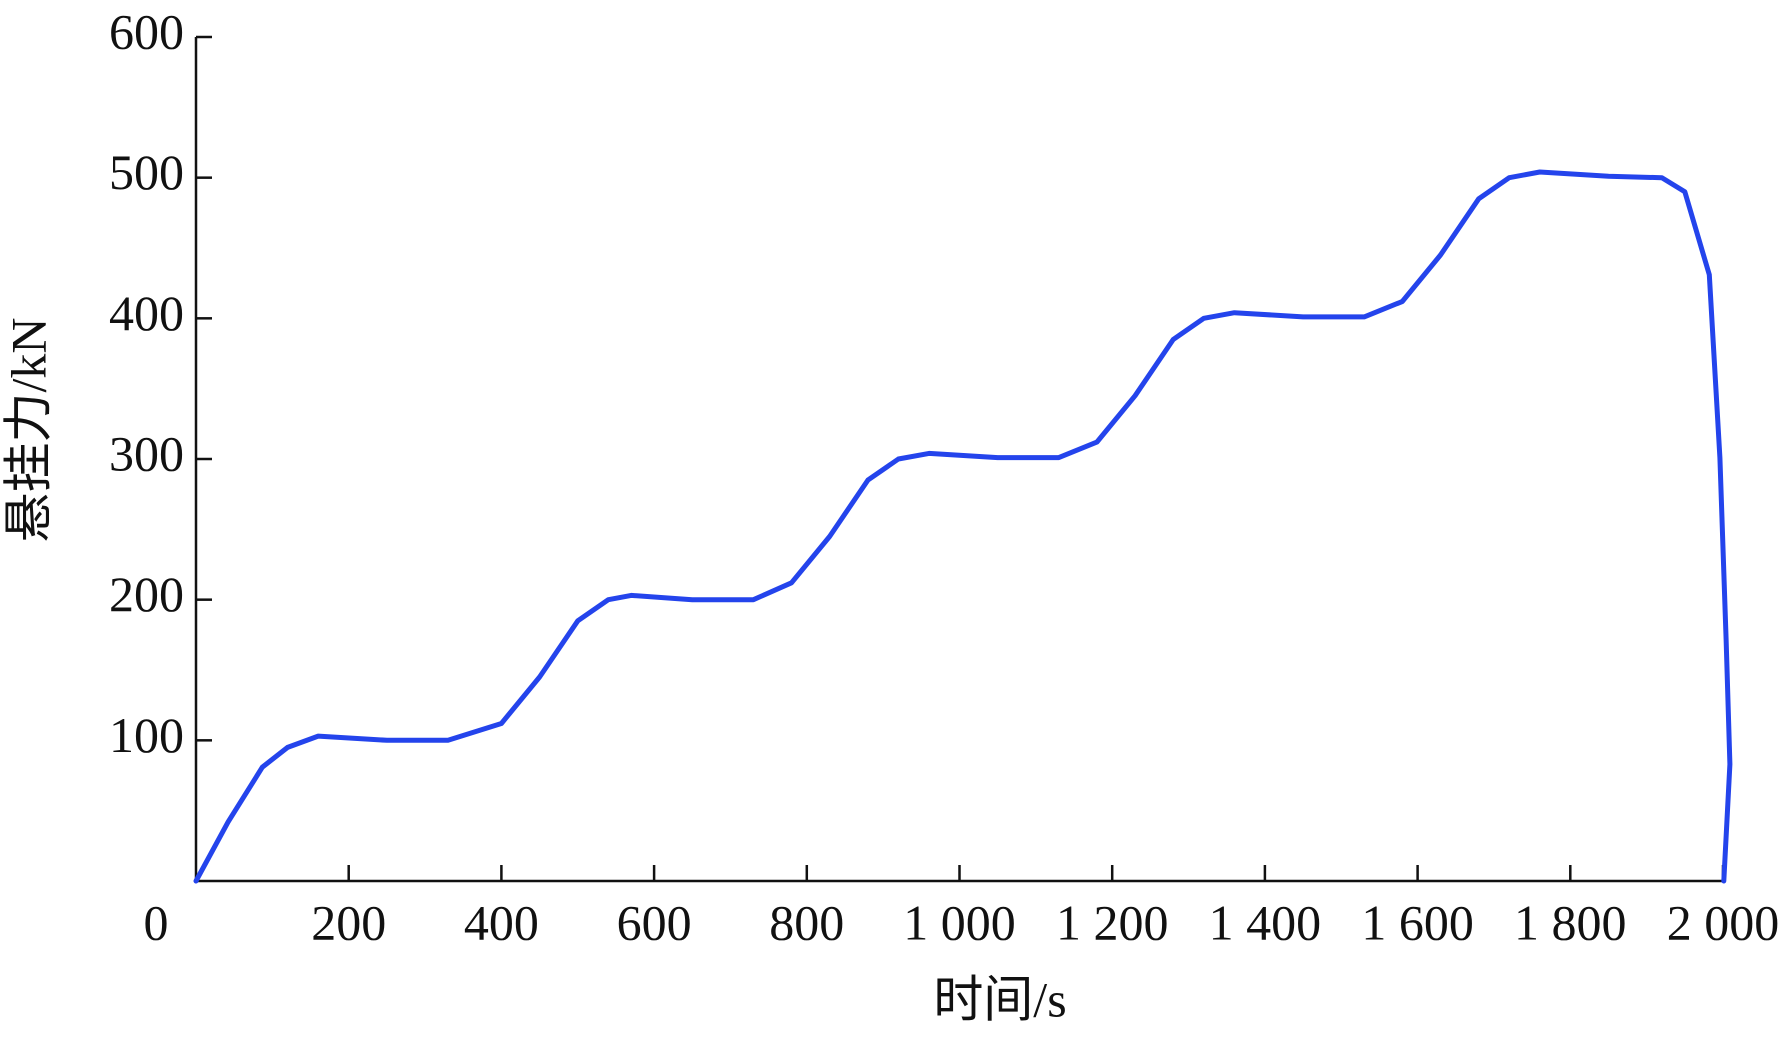  I want to click on x-tick-label: 800, so click(806, 922).